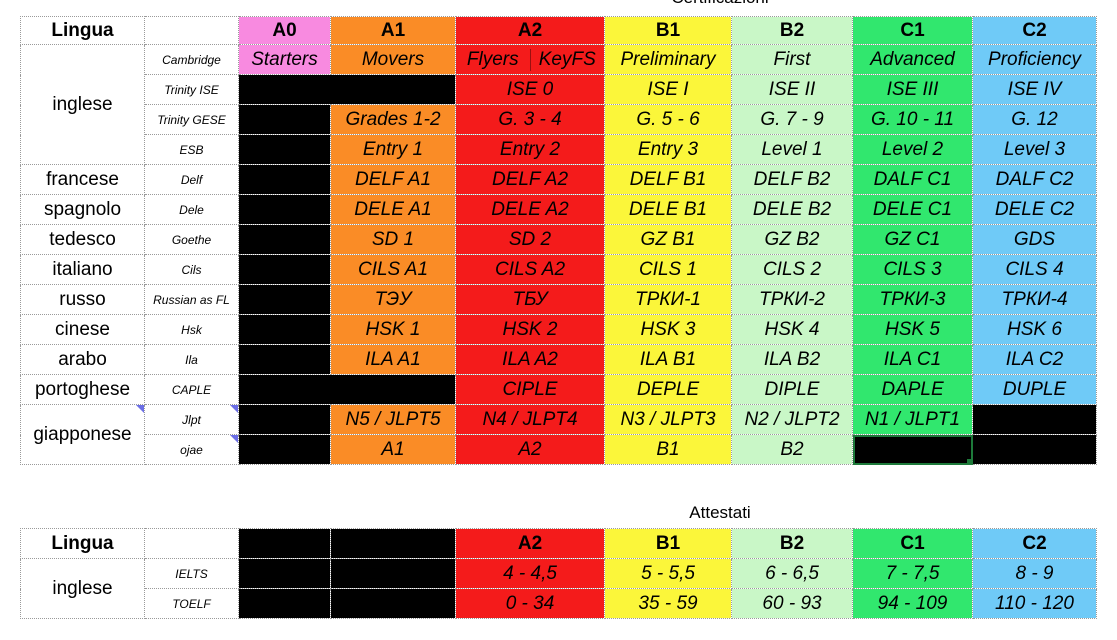 The width and height of the screenshot is (1117, 640). I want to click on cell-jlpt-b1: N3 / JLPT3, so click(668, 419).